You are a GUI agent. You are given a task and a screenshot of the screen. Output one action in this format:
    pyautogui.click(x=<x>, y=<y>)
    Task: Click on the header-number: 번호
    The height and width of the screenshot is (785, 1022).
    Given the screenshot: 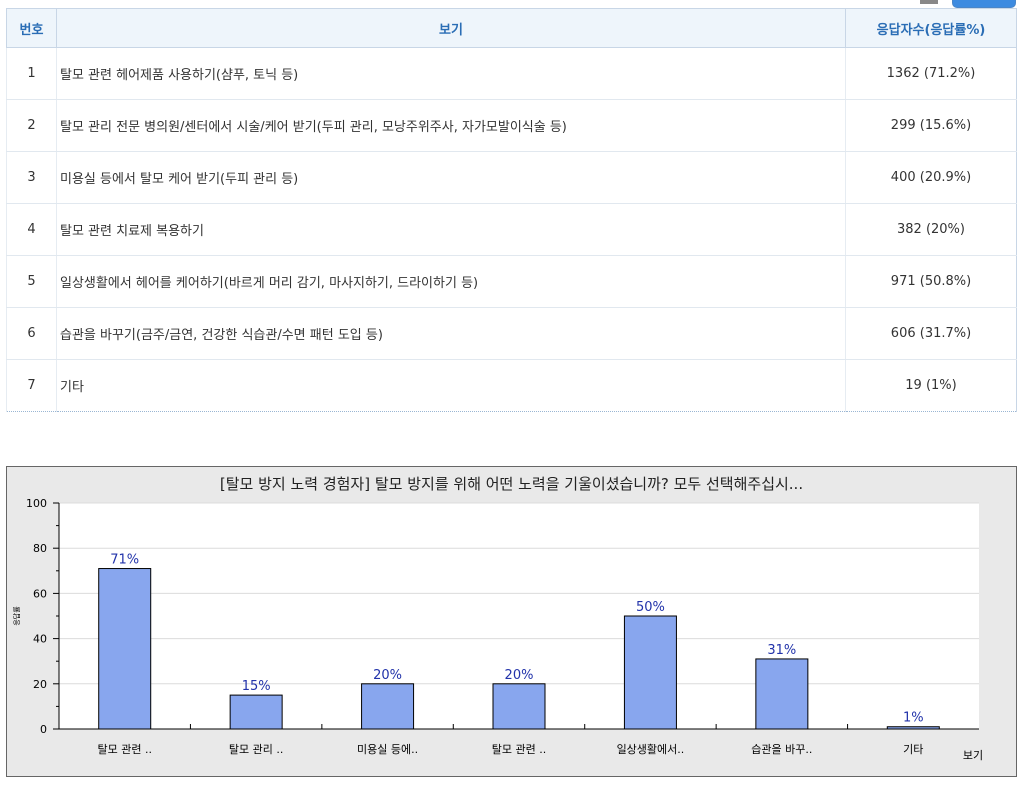 What is the action you would take?
    pyautogui.click(x=31, y=28)
    